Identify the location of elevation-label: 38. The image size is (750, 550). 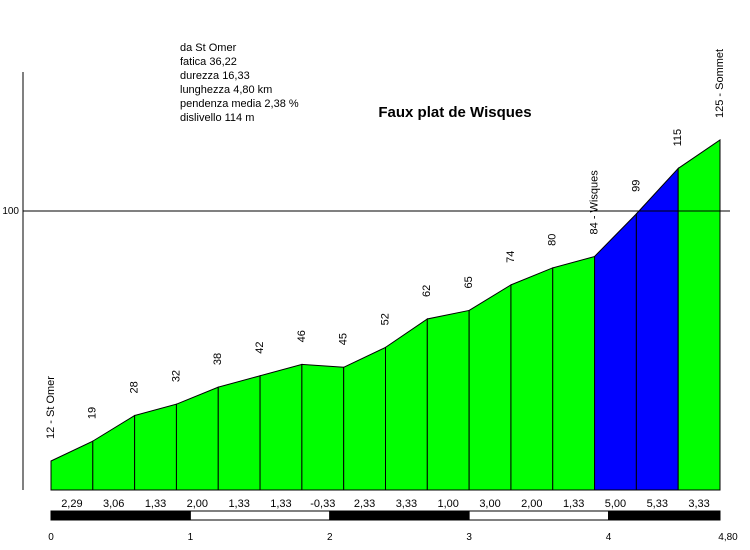
(218, 359).